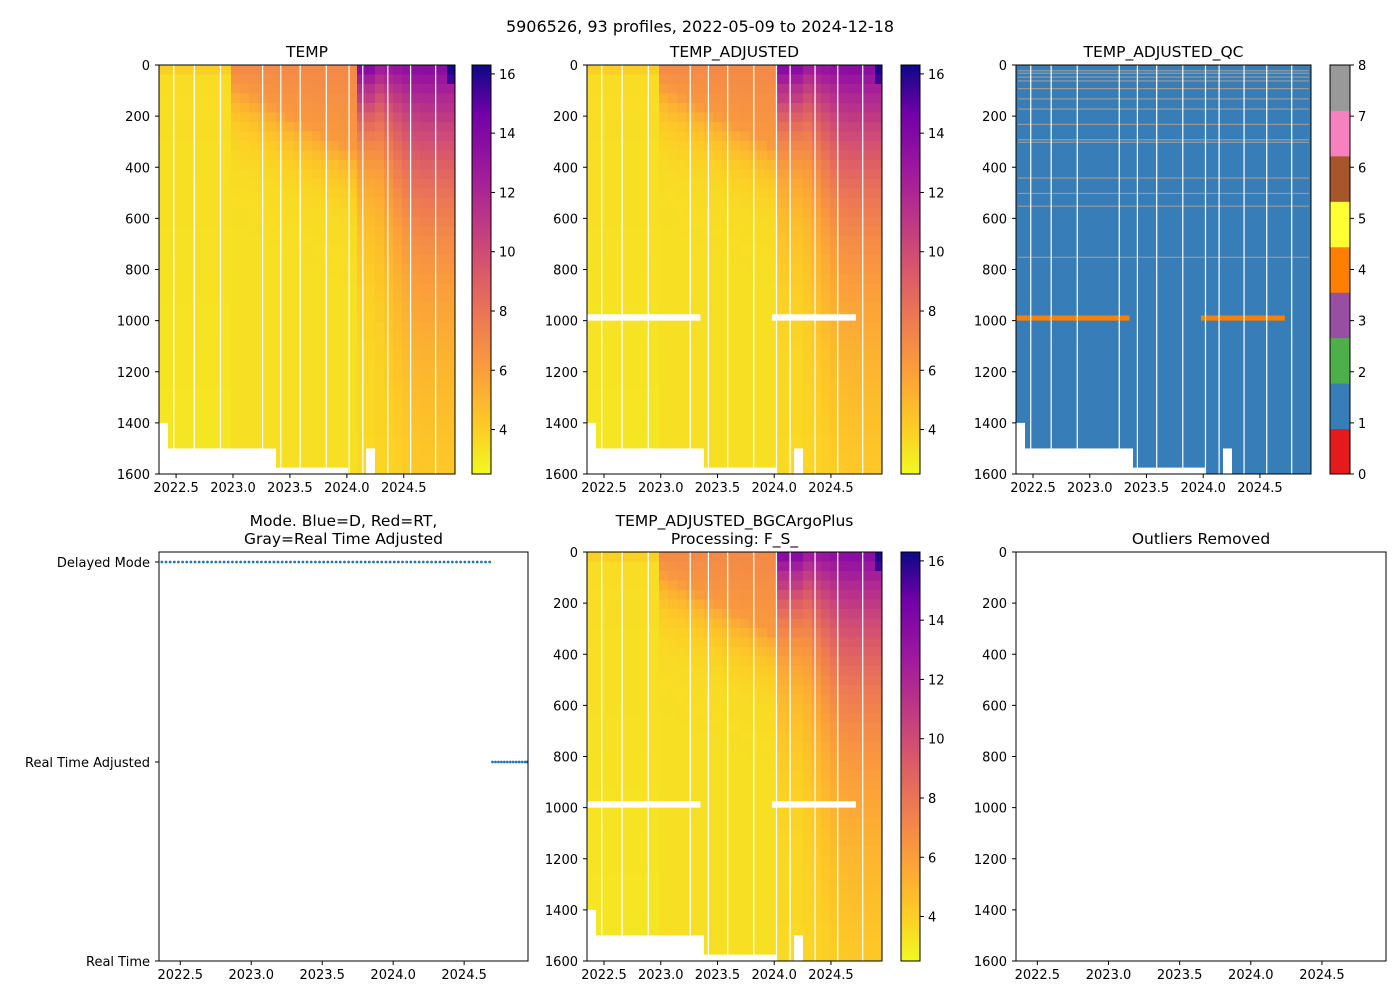  I want to click on colorbar-tick-label: 6, so click(1362, 168).